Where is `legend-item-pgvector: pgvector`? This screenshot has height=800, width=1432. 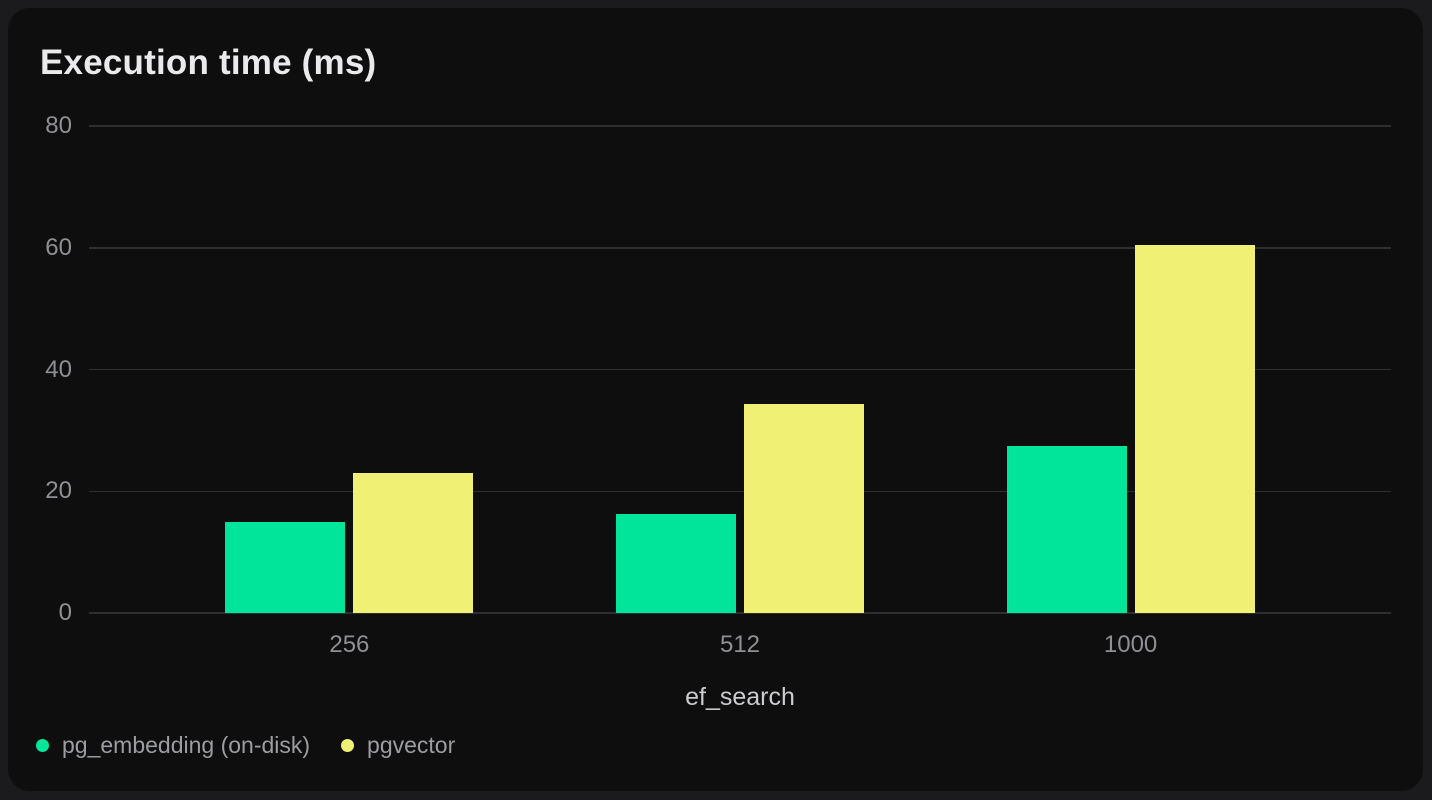
legend-item-pgvector: pgvector is located at coordinates (398, 745).